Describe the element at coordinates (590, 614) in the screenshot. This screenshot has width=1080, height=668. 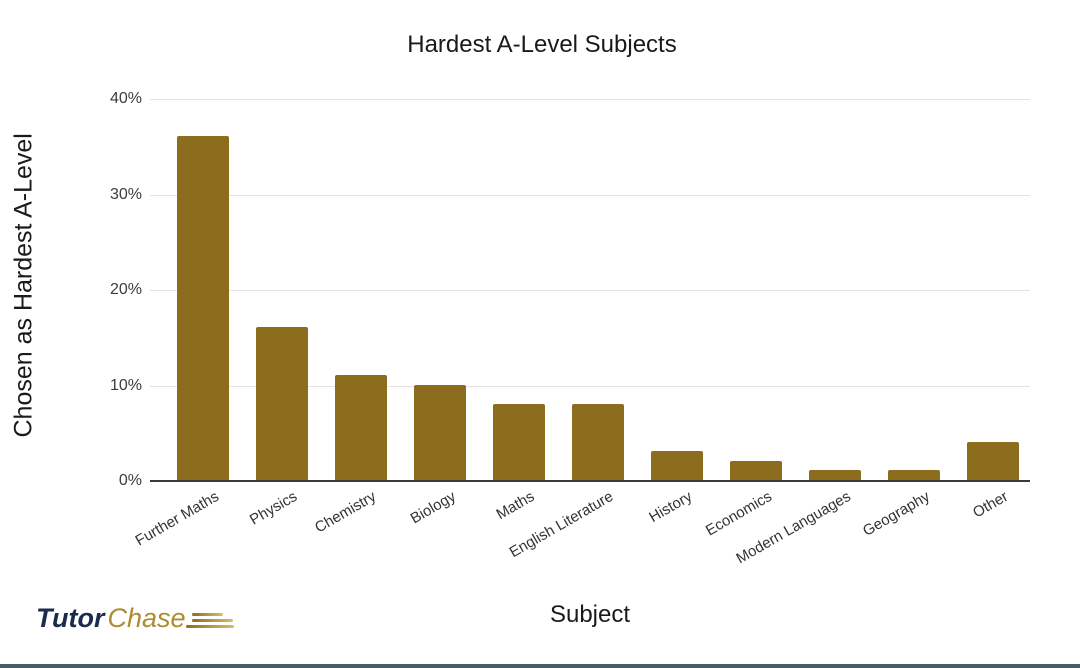
I see `x-axis-title: Subject` at that location.